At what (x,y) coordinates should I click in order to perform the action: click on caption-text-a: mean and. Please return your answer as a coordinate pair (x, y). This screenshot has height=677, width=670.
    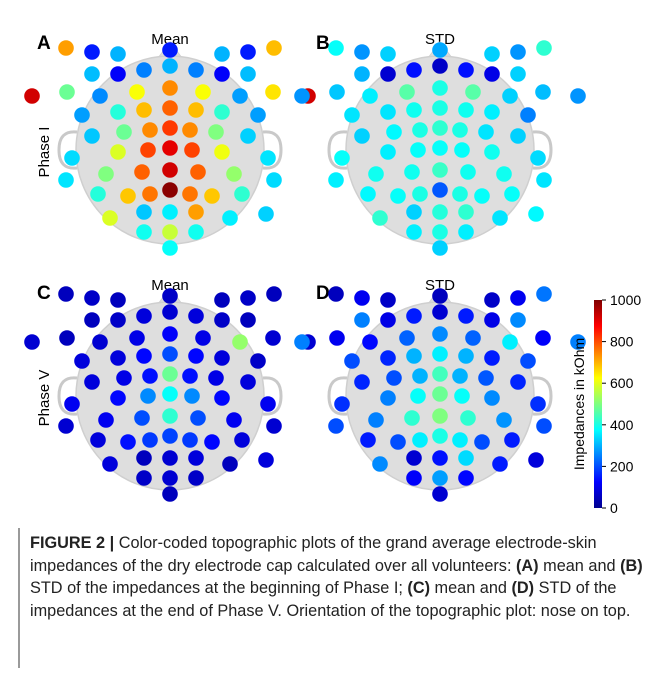
    Looking at the image, I should click on (579, 565).